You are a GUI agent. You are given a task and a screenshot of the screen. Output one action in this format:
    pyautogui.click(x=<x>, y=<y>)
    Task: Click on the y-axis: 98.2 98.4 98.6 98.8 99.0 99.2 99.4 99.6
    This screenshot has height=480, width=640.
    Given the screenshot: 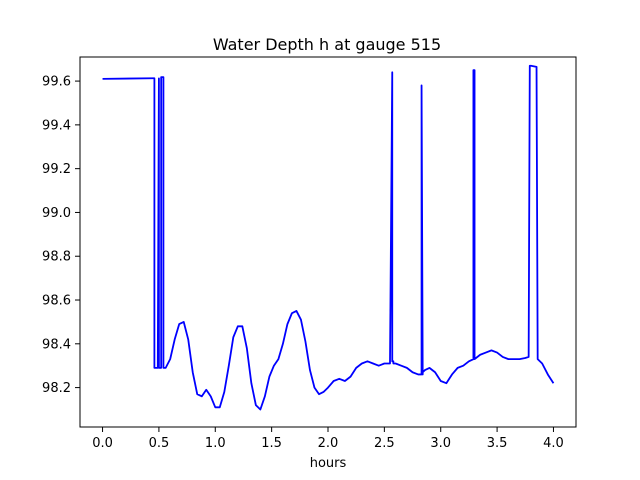 What is the action you would take?
    pyautogui.click(x=61, y=235)
    